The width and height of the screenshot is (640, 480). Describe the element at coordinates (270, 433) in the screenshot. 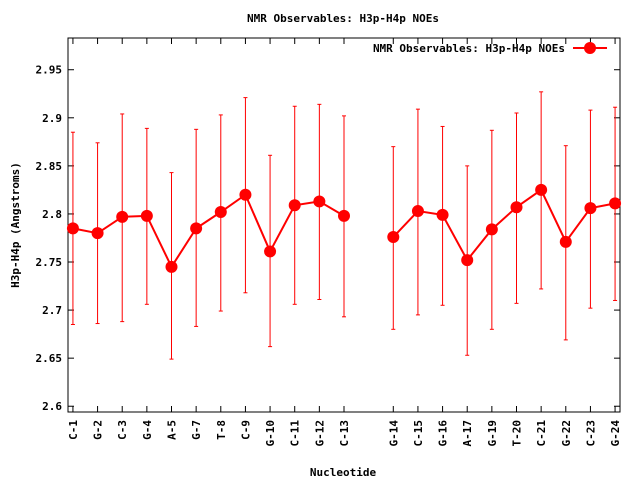

I see `x-tick-label: G-10` at that location.